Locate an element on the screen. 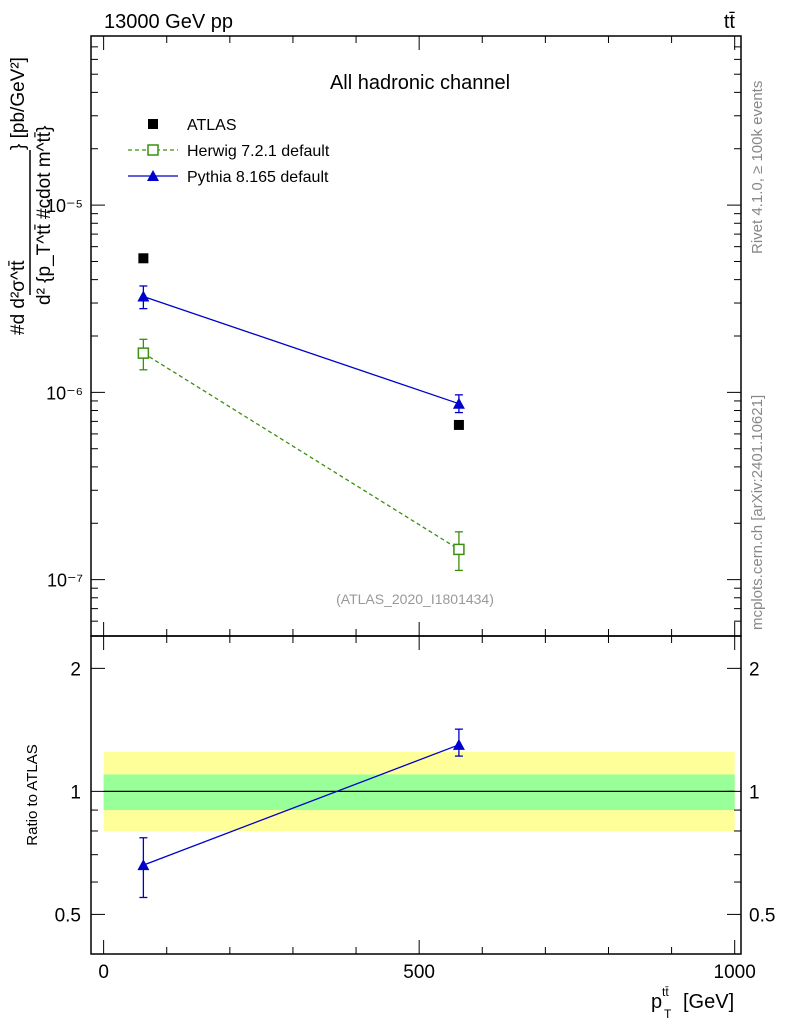 This screenshot has width=786, height=1024. process-label: tt̄ is located at coordinates (730, 22).